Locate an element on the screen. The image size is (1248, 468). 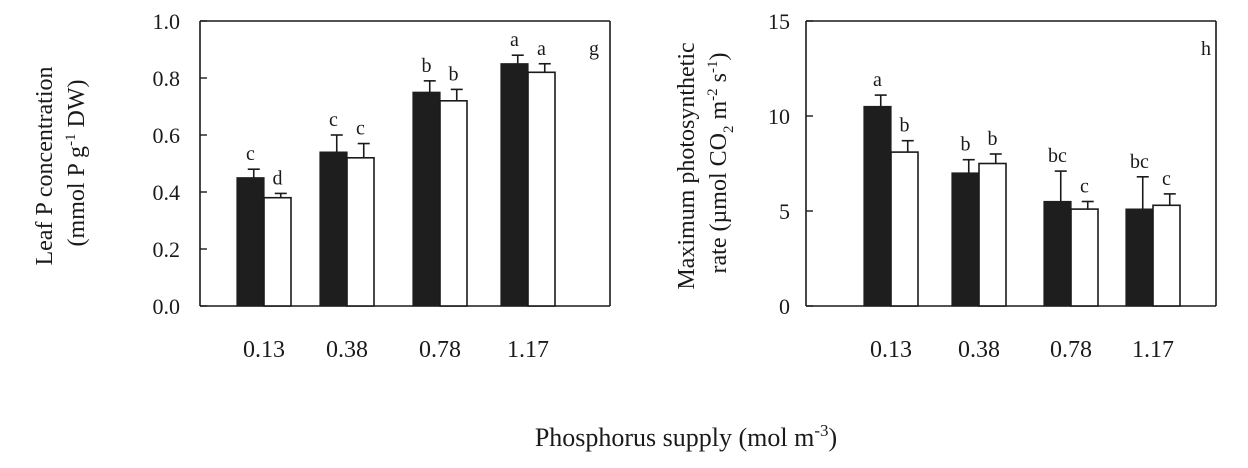
panel-g-ytick-label: 0.8 is located at coordinates (167, 78).